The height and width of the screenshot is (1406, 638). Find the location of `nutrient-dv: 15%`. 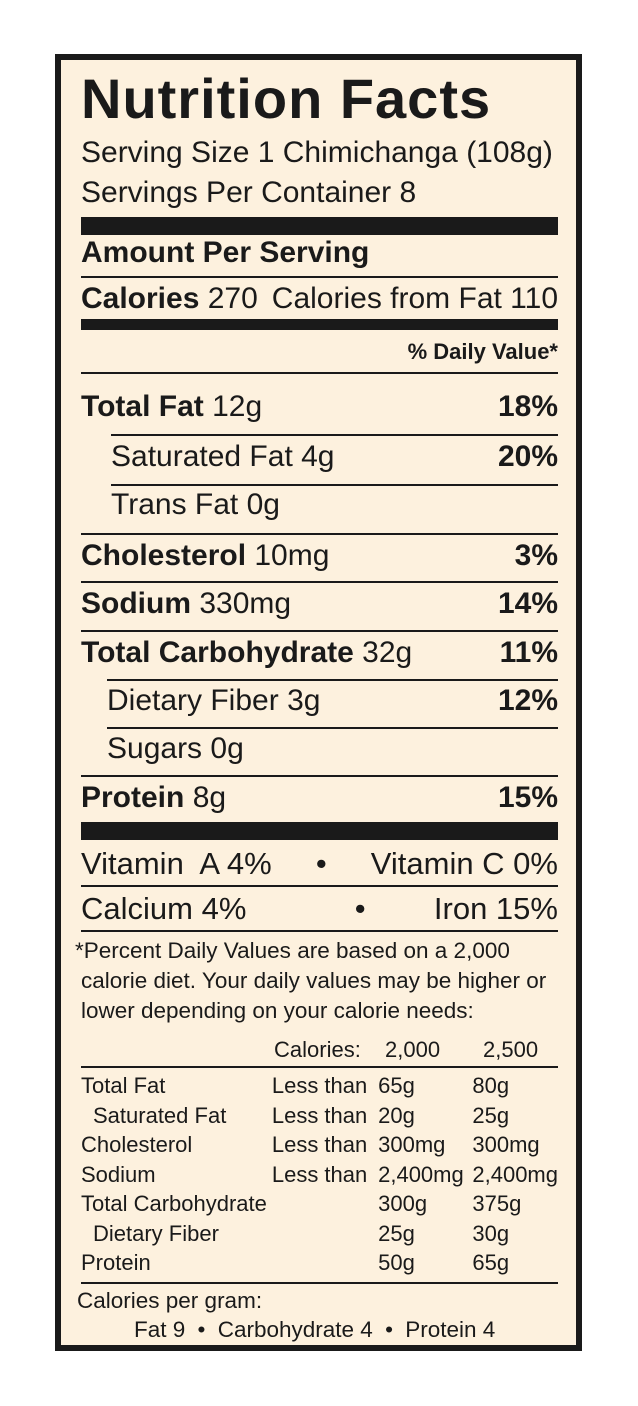

nutrient-dv: 15% is located at coordinates (527, 797).